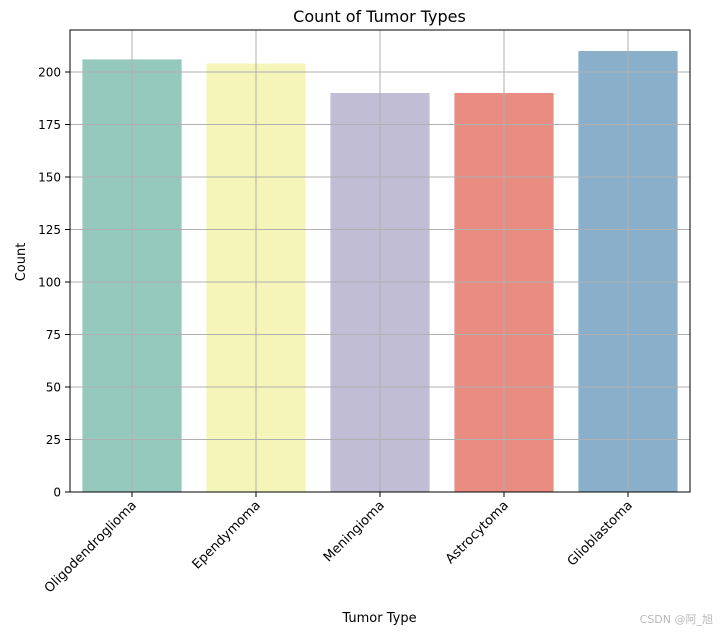 This screenshot has height=635, width=723. I want to click on y-tick-label: 100, so click(49, 283).